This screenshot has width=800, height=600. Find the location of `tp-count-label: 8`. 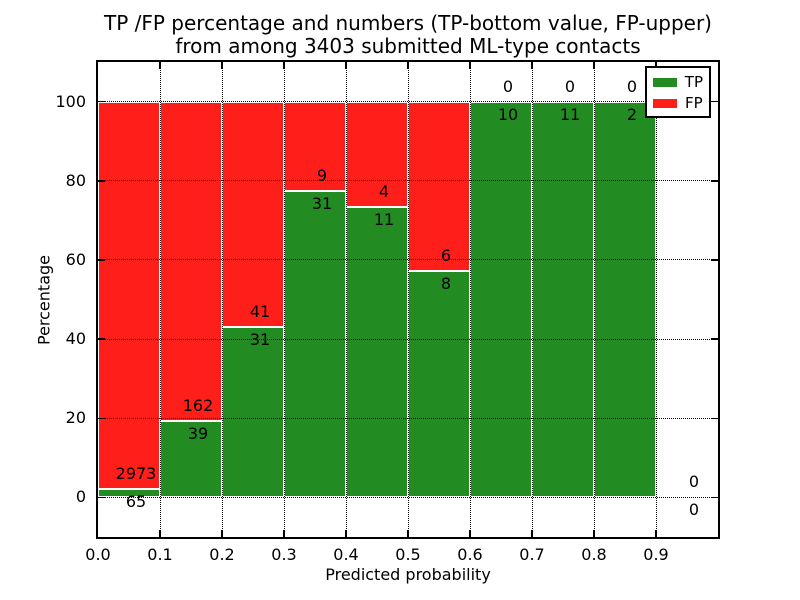

tp-count-label: 8 is located at coordinates (446, 284).